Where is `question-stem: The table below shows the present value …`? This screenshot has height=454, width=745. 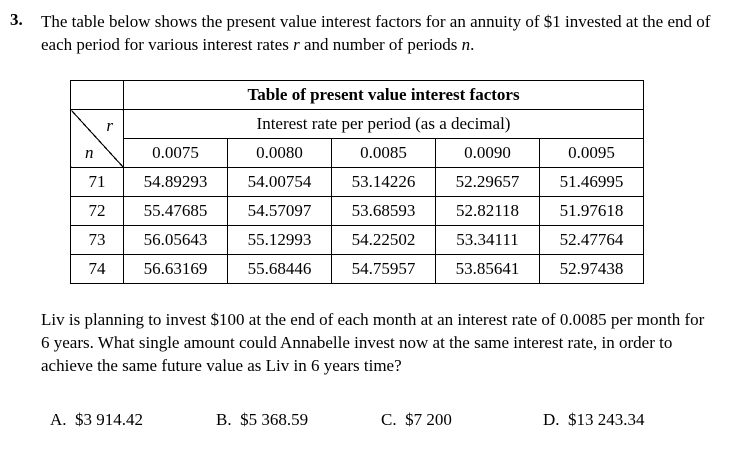
question-stem: The table below shows the present value … is located at coordinates (386, 33).